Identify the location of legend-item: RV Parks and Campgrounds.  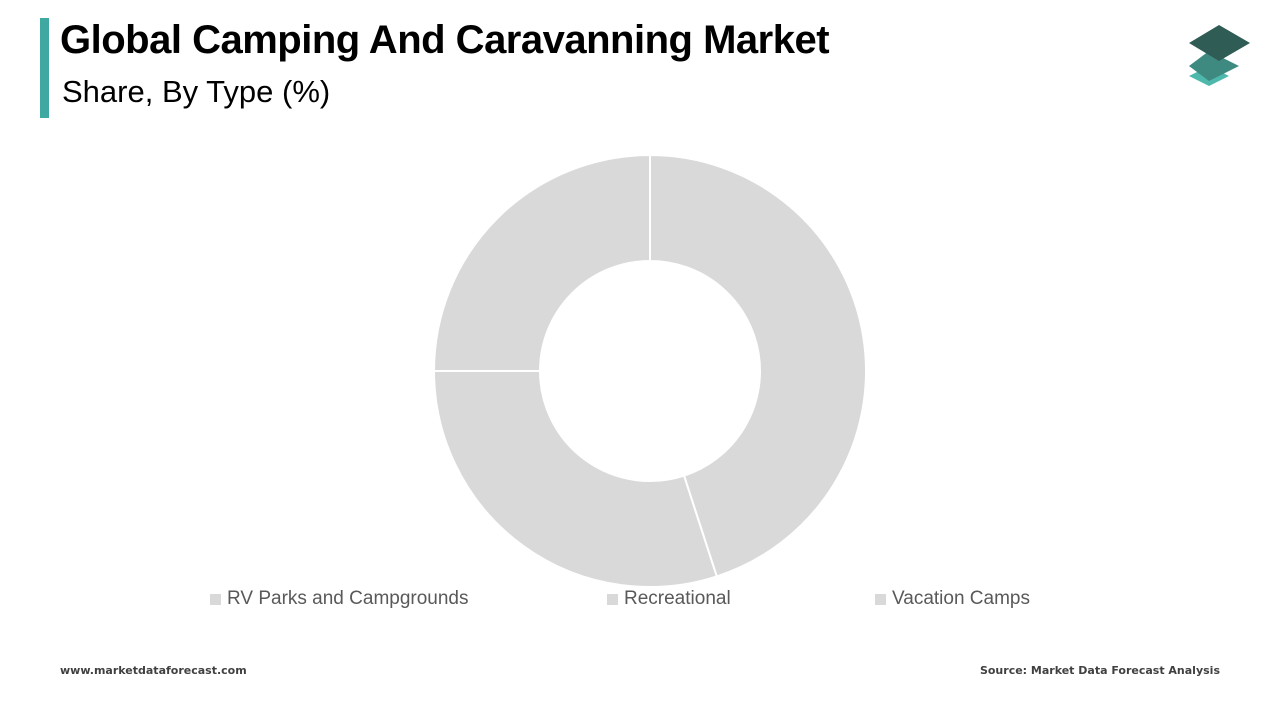
(339, 599).